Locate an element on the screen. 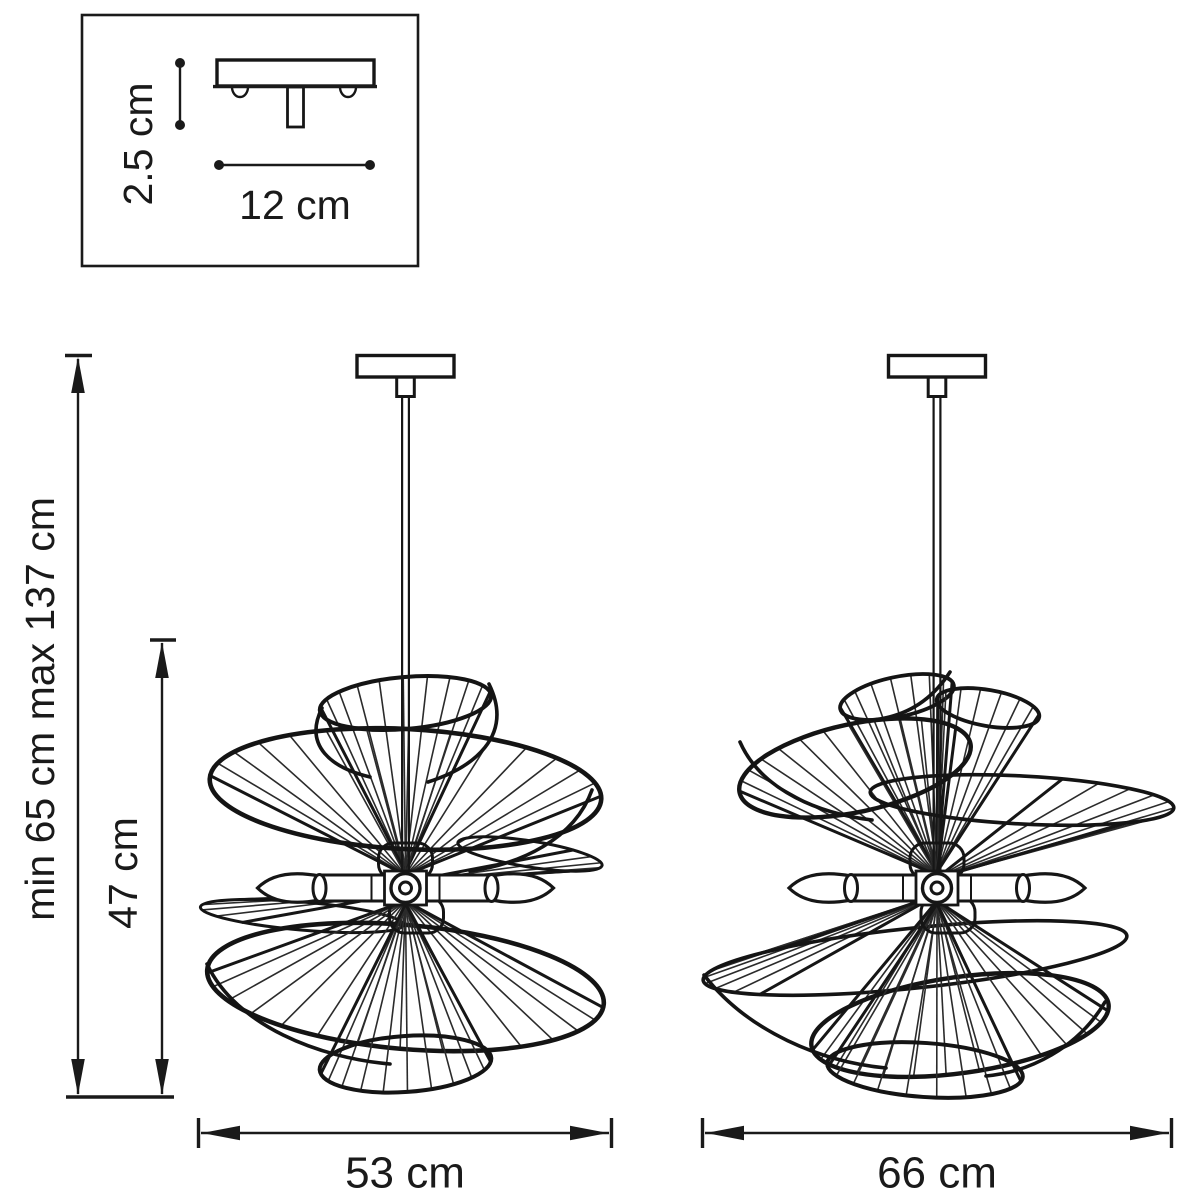 The width and height of the screenshot is (1200, 1200). fixture-height-dimension: 47 cm is located at coordinates (138, 866).